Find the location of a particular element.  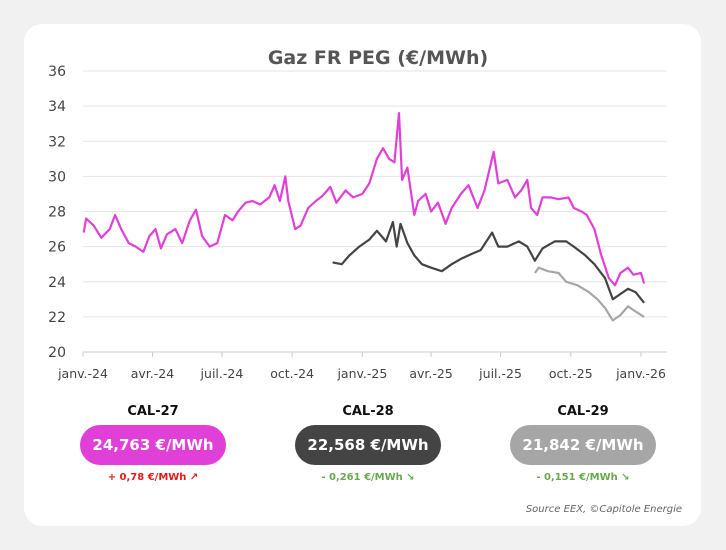

cal27-label: CAL-27 is located at coordinates (153, 411).